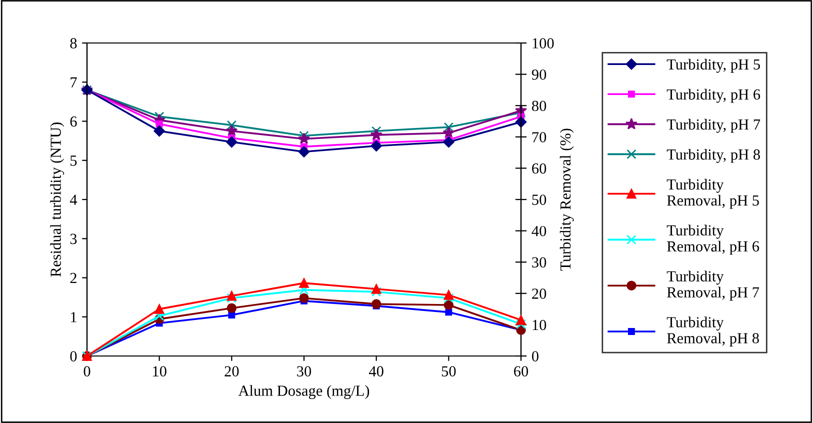 The image size is (813, 423). Describe the element at coordinates (73, 161) in the screenshot. I see `y-tick-label: 5` at that location.